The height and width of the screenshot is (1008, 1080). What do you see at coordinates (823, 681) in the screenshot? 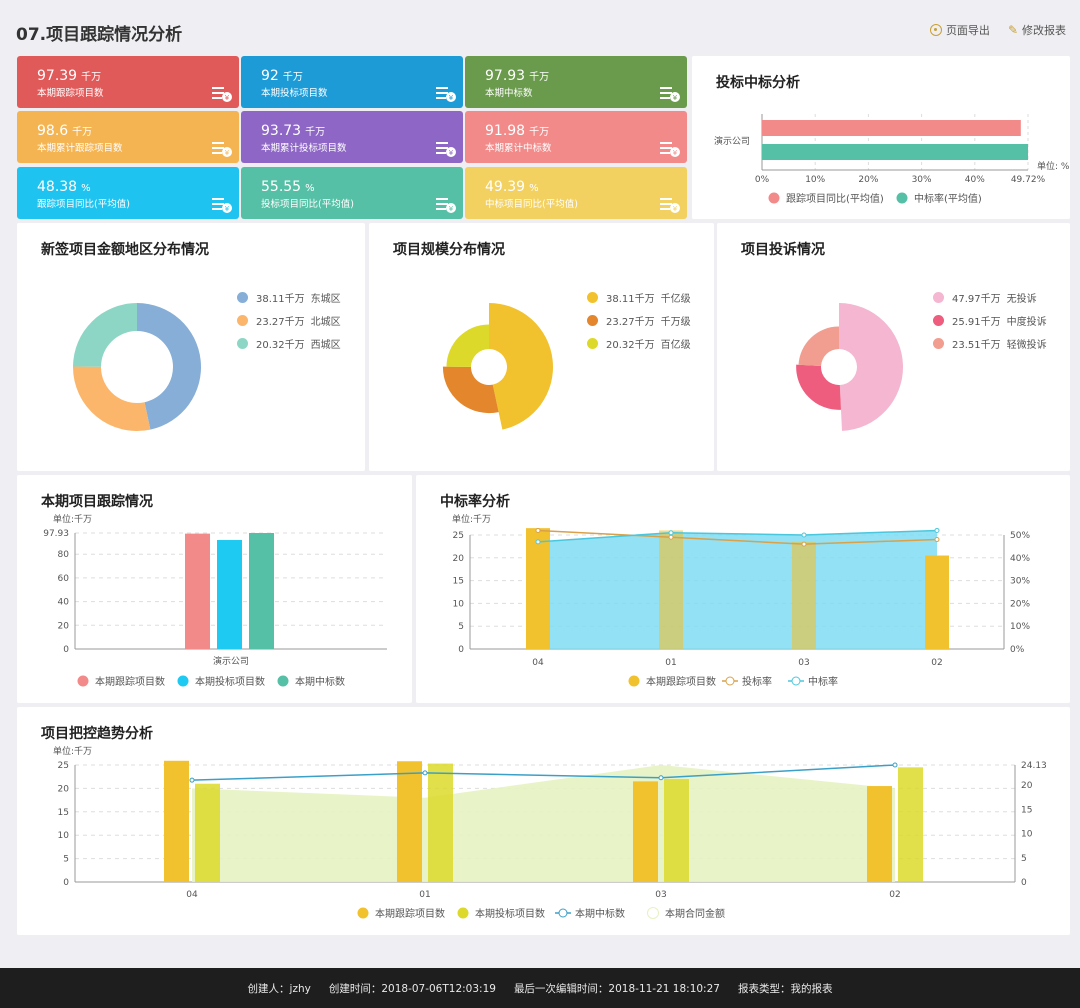
I see `legend-label: 中标率` at bounding box center [823, 681].